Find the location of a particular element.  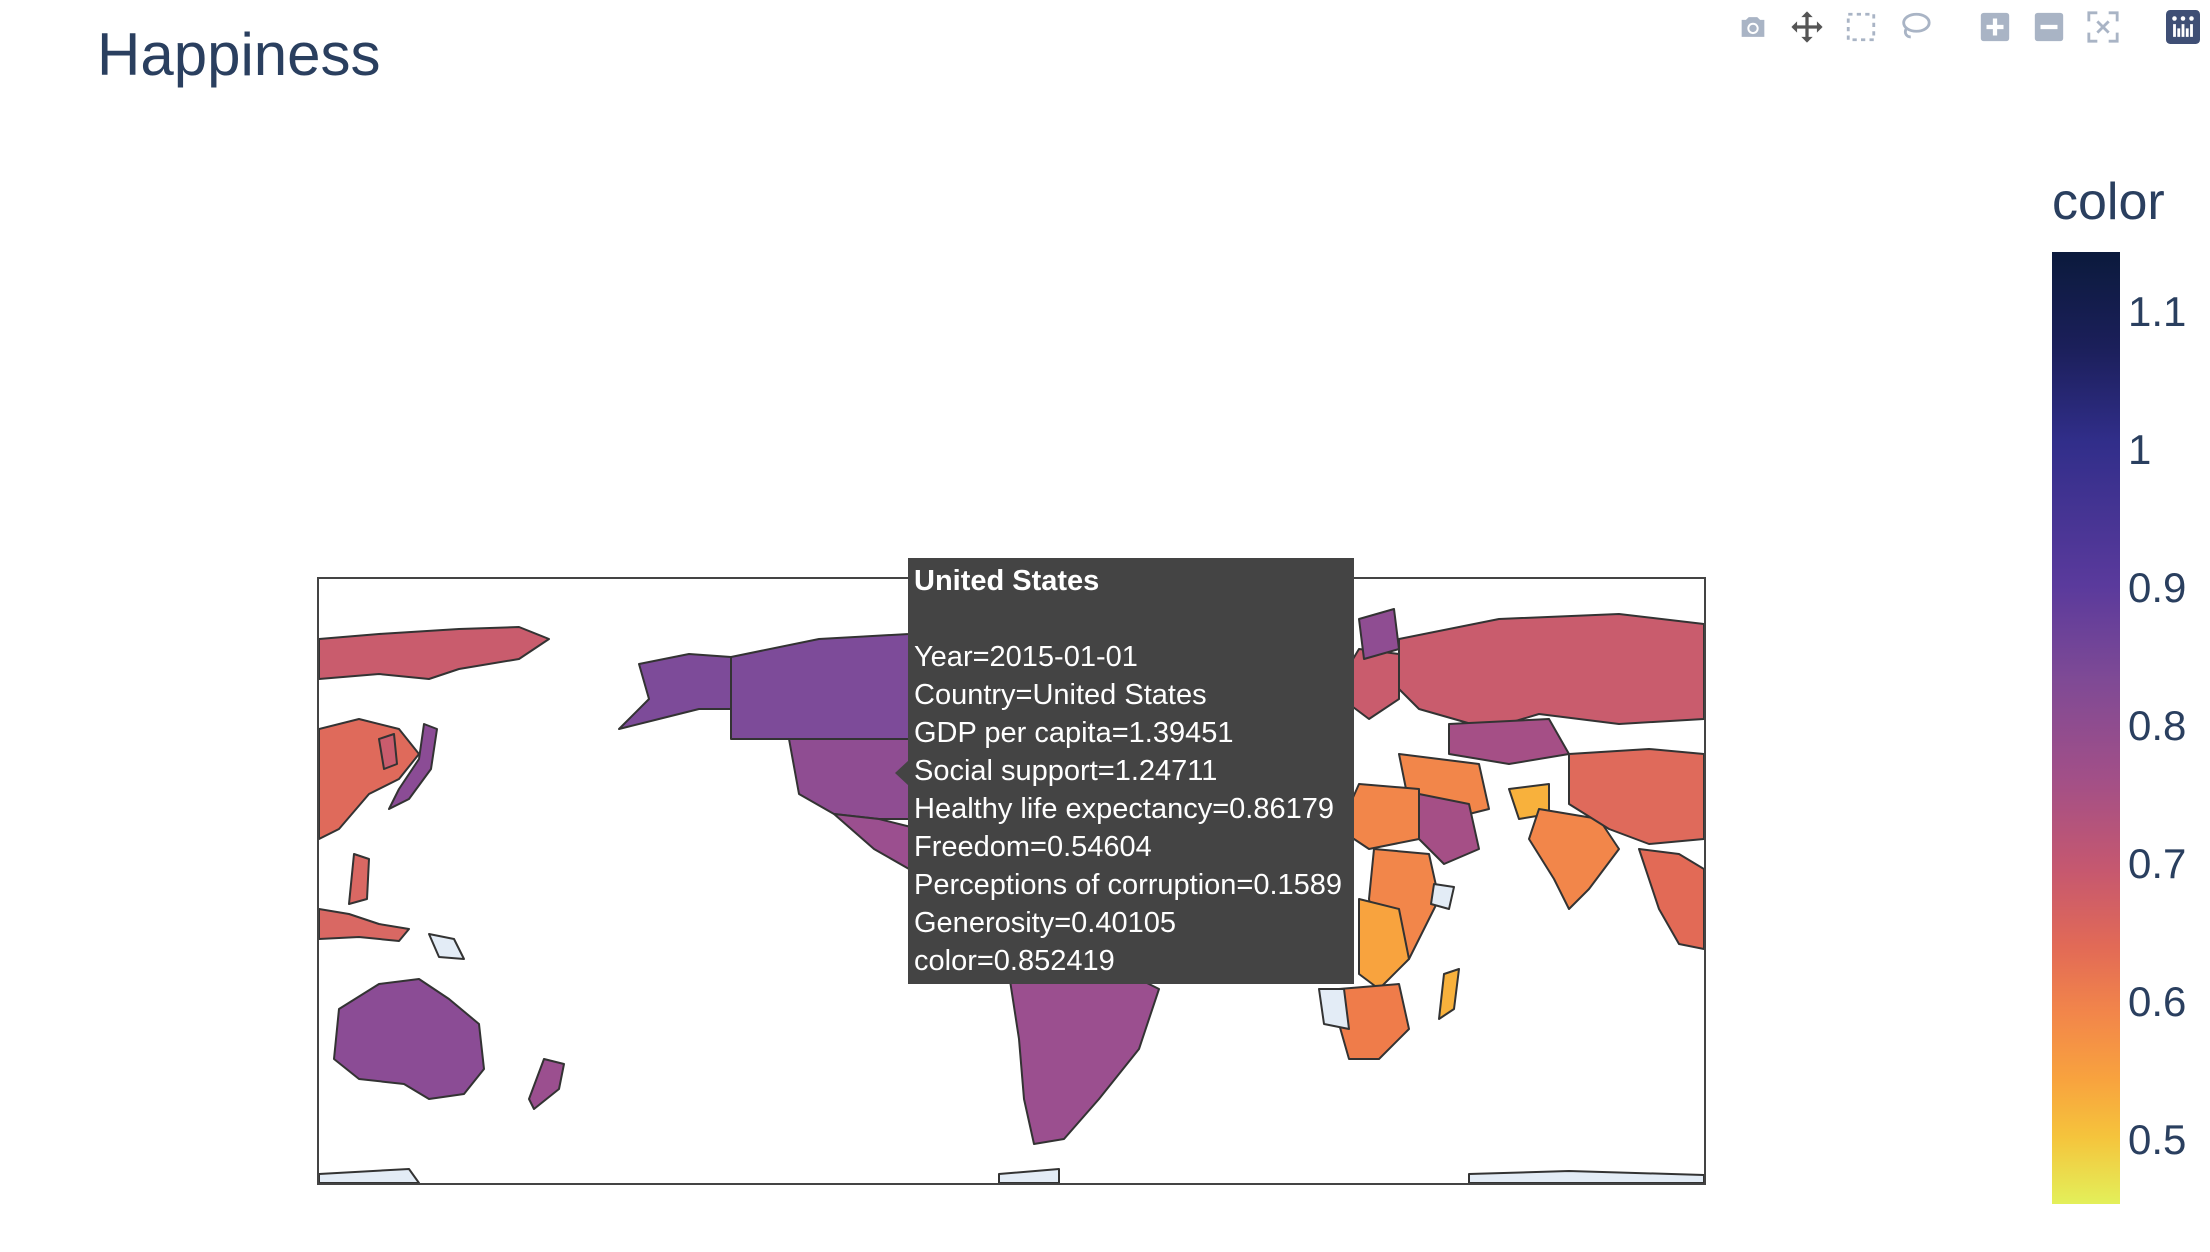

southern-africa-region is located at coordinates (1374, 1021).